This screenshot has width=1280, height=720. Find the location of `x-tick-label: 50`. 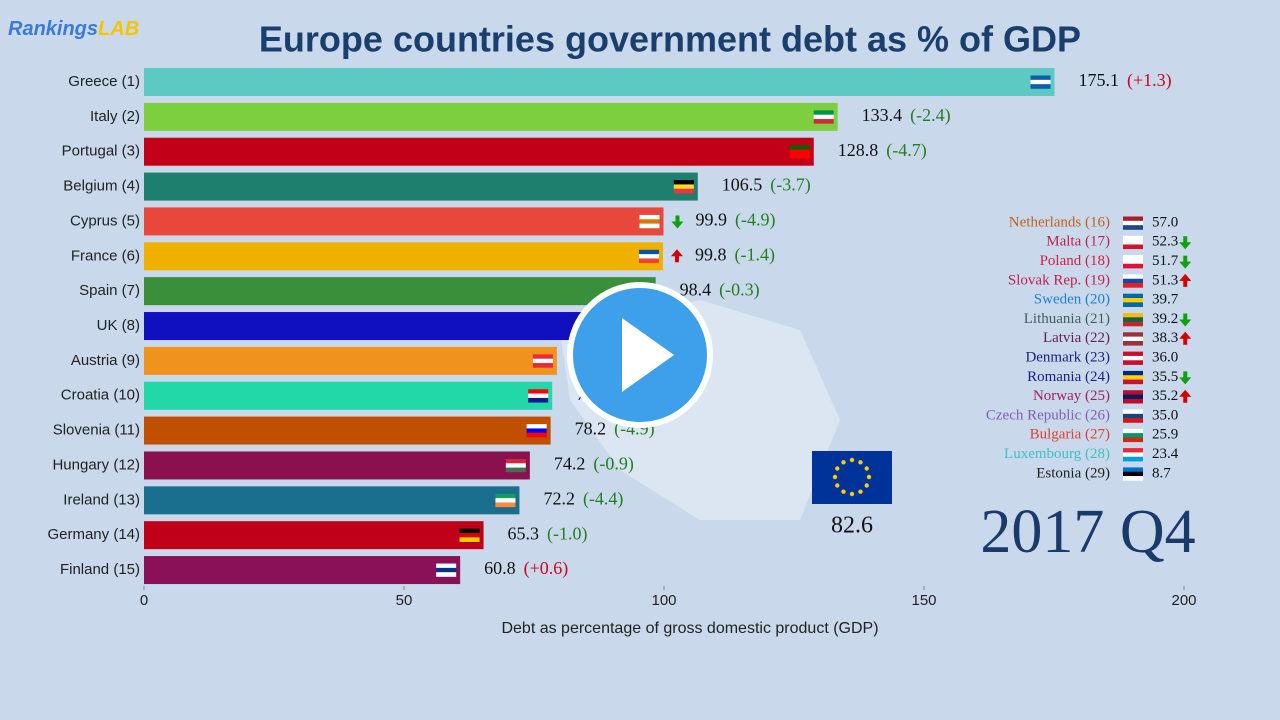

x-tick-label: 50 is located at coordinates (404, 600).